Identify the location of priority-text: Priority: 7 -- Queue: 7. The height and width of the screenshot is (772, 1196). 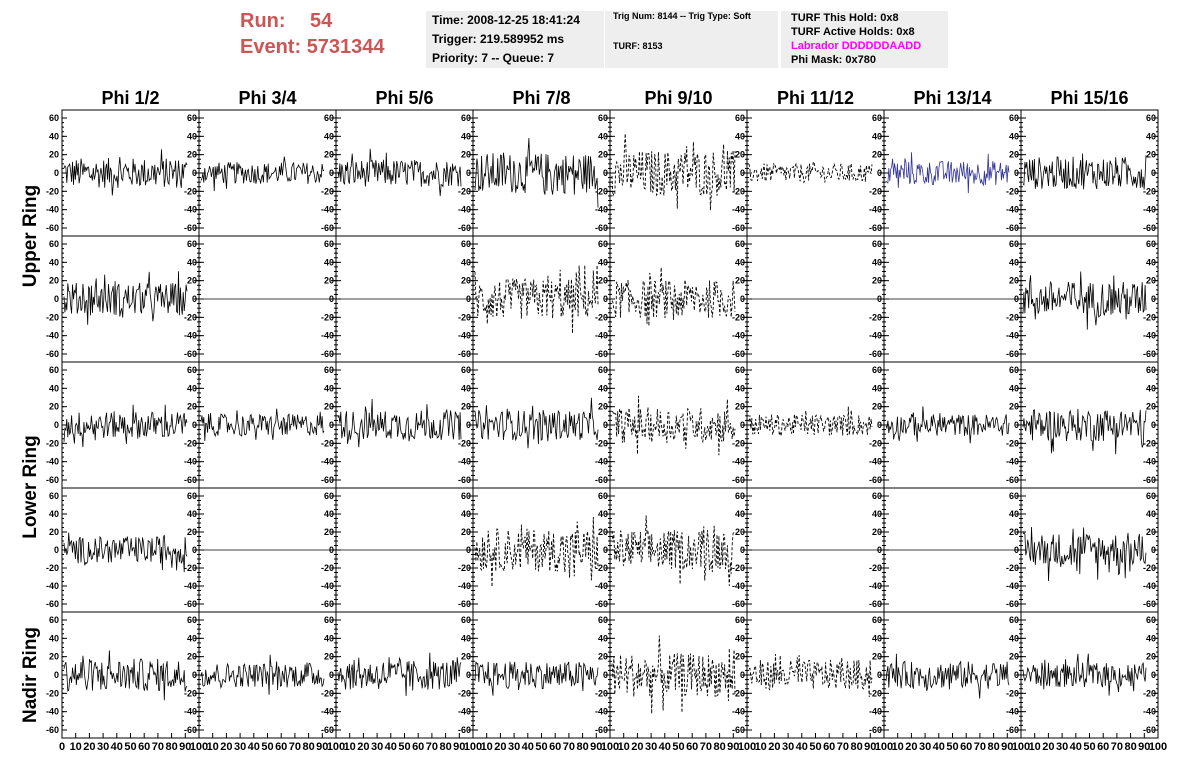
(493, 58).